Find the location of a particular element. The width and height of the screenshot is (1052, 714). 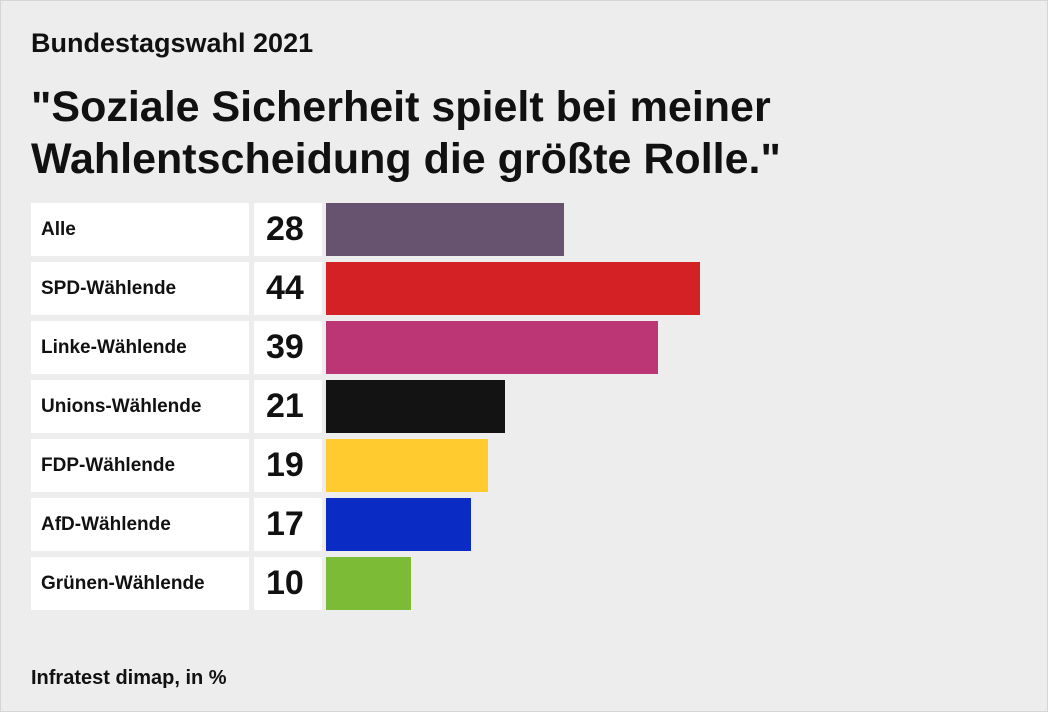

value-label: 17 is located at coordinates (288, 524).